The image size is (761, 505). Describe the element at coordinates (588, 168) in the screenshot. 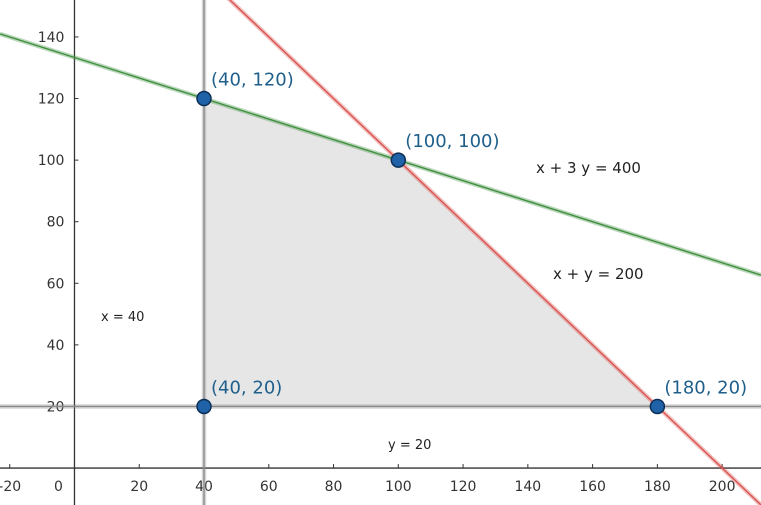

I see `equation-label-green: x + 3 y = 400` at that location.